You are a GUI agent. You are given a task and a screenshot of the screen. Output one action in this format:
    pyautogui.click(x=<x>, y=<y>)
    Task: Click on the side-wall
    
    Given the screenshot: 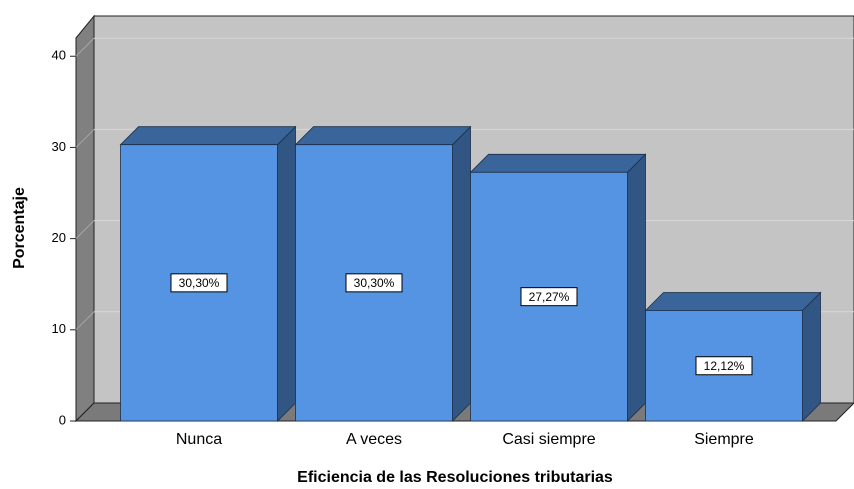 What is the action you would take?
    pyautogui.click(x=85, y=218)
    